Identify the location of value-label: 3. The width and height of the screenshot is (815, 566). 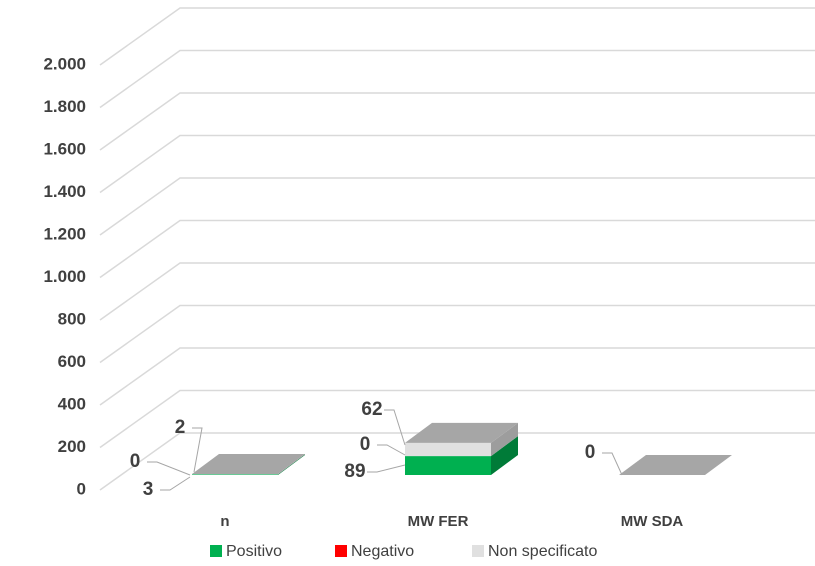
(148, 489).